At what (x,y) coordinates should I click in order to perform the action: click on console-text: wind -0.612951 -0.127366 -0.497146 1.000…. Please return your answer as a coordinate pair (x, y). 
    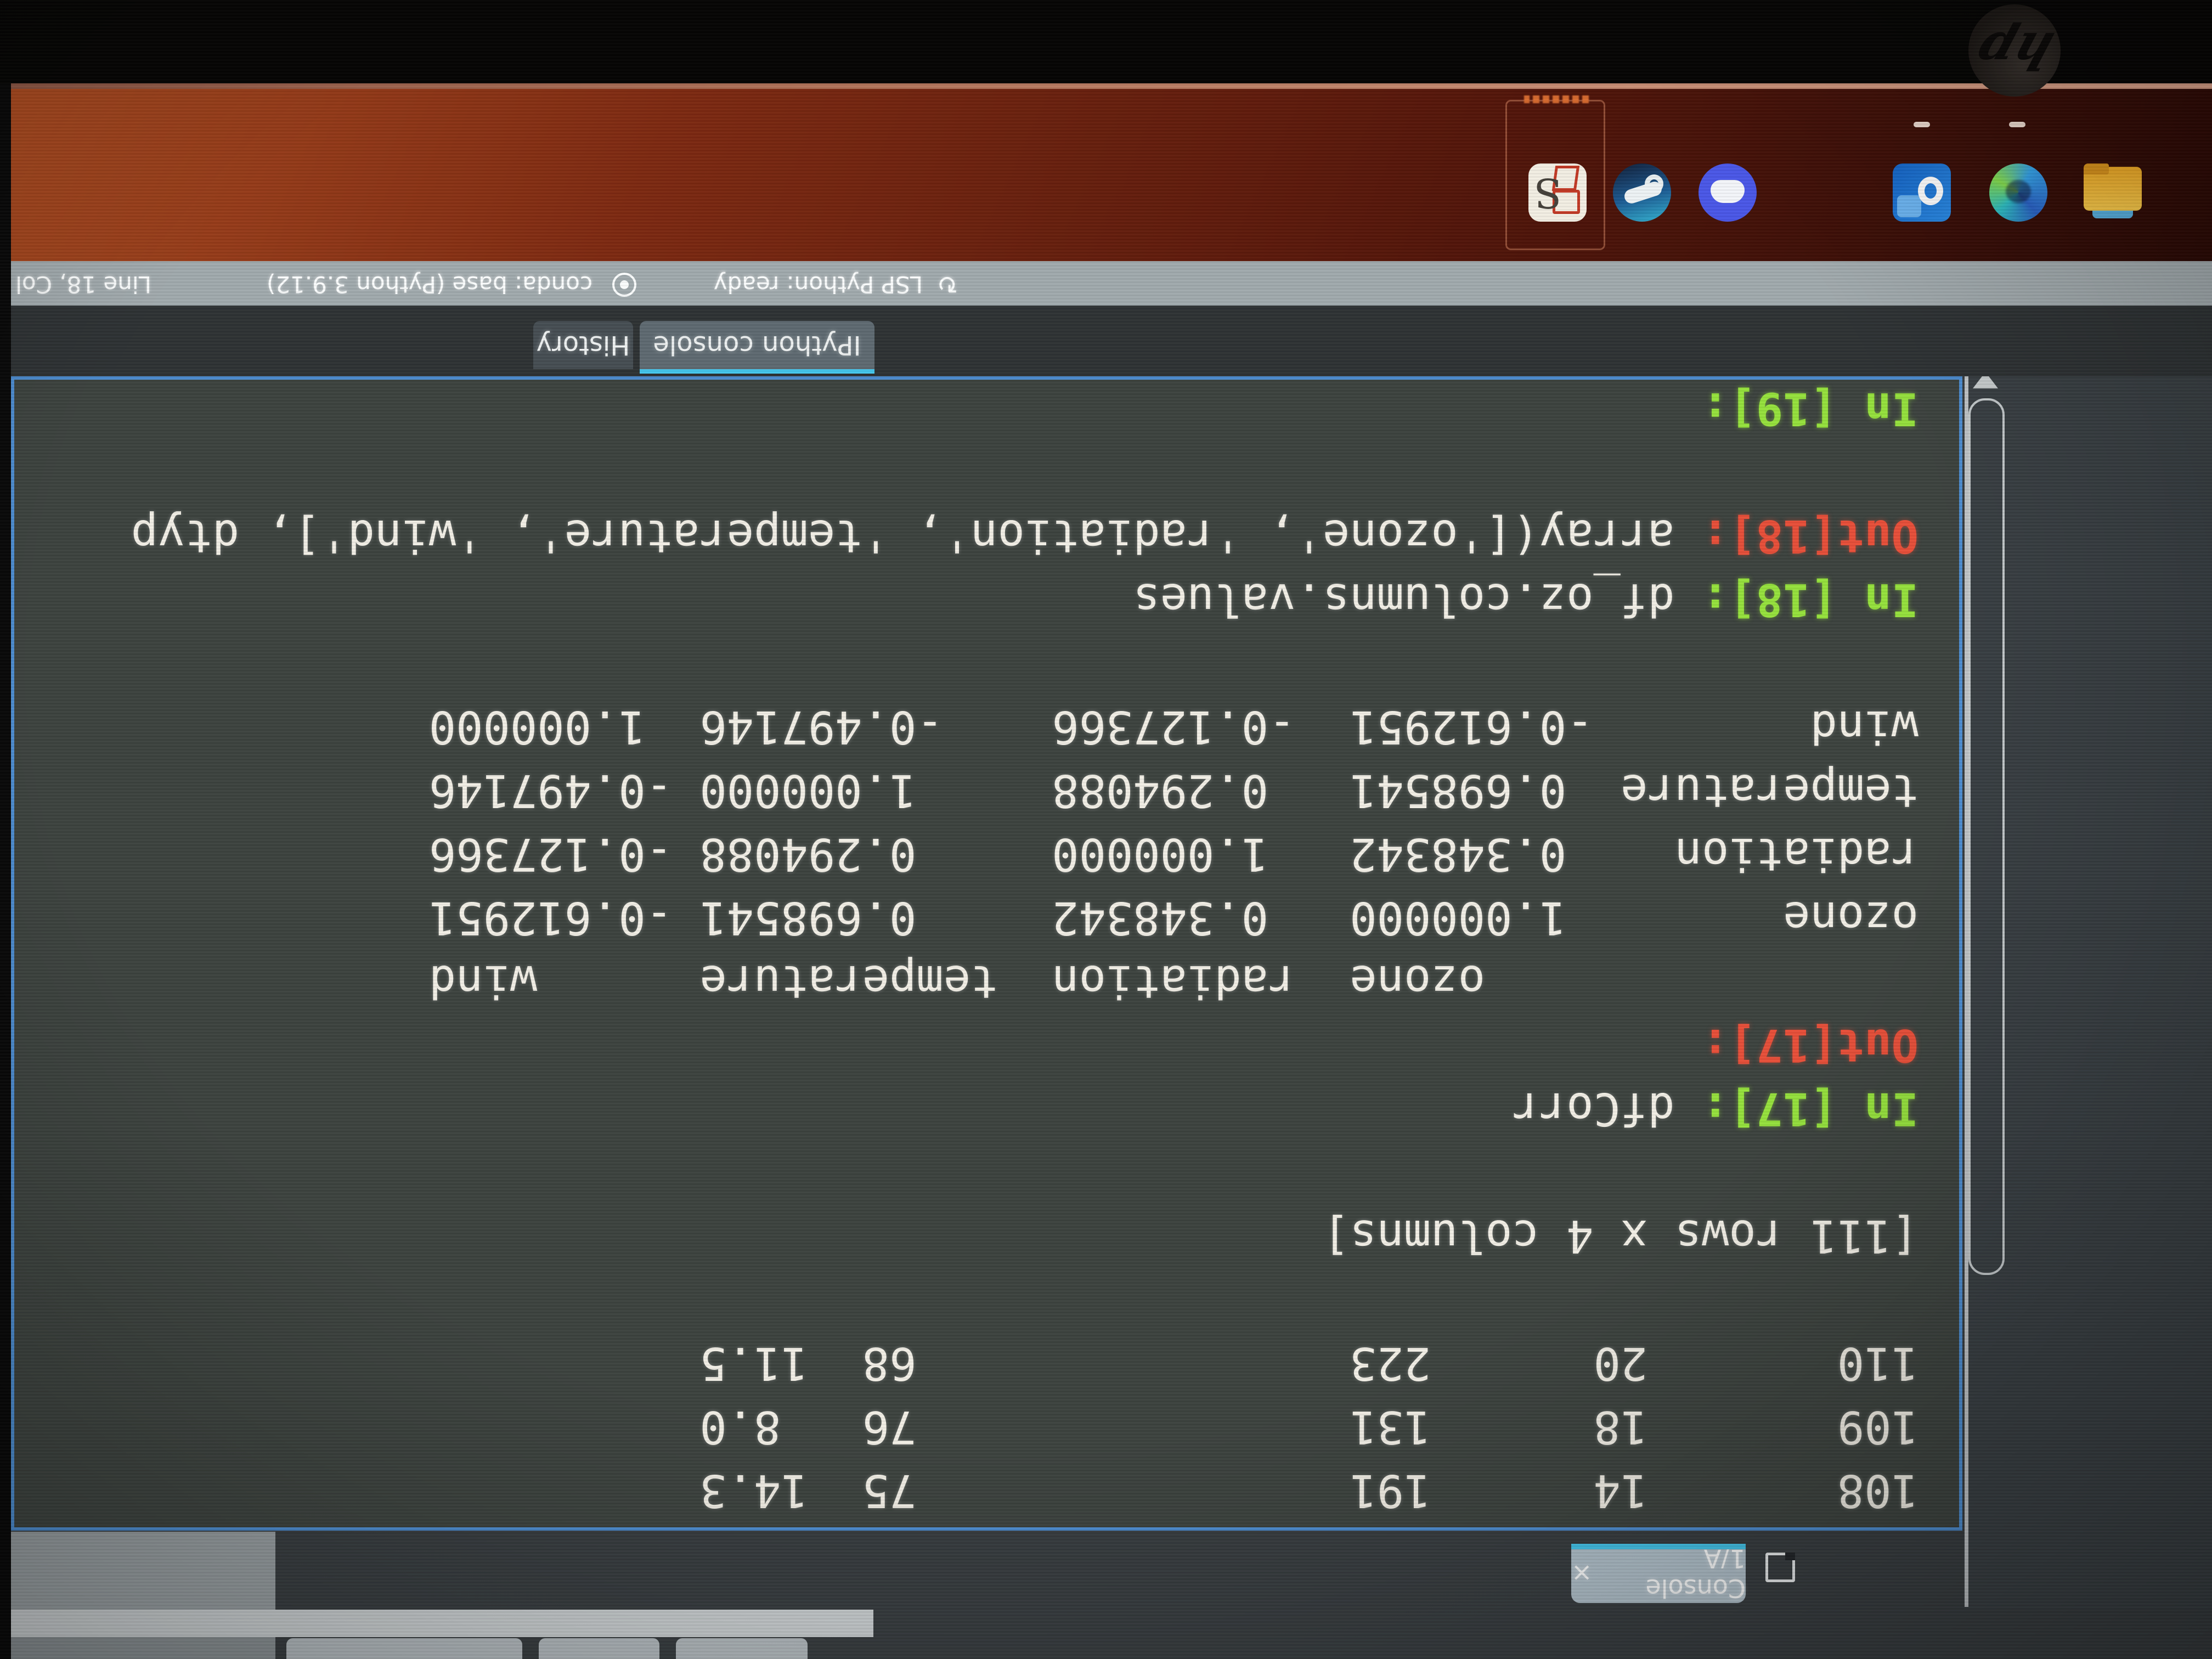
    Looking at the image, I should click on (1173, 727).